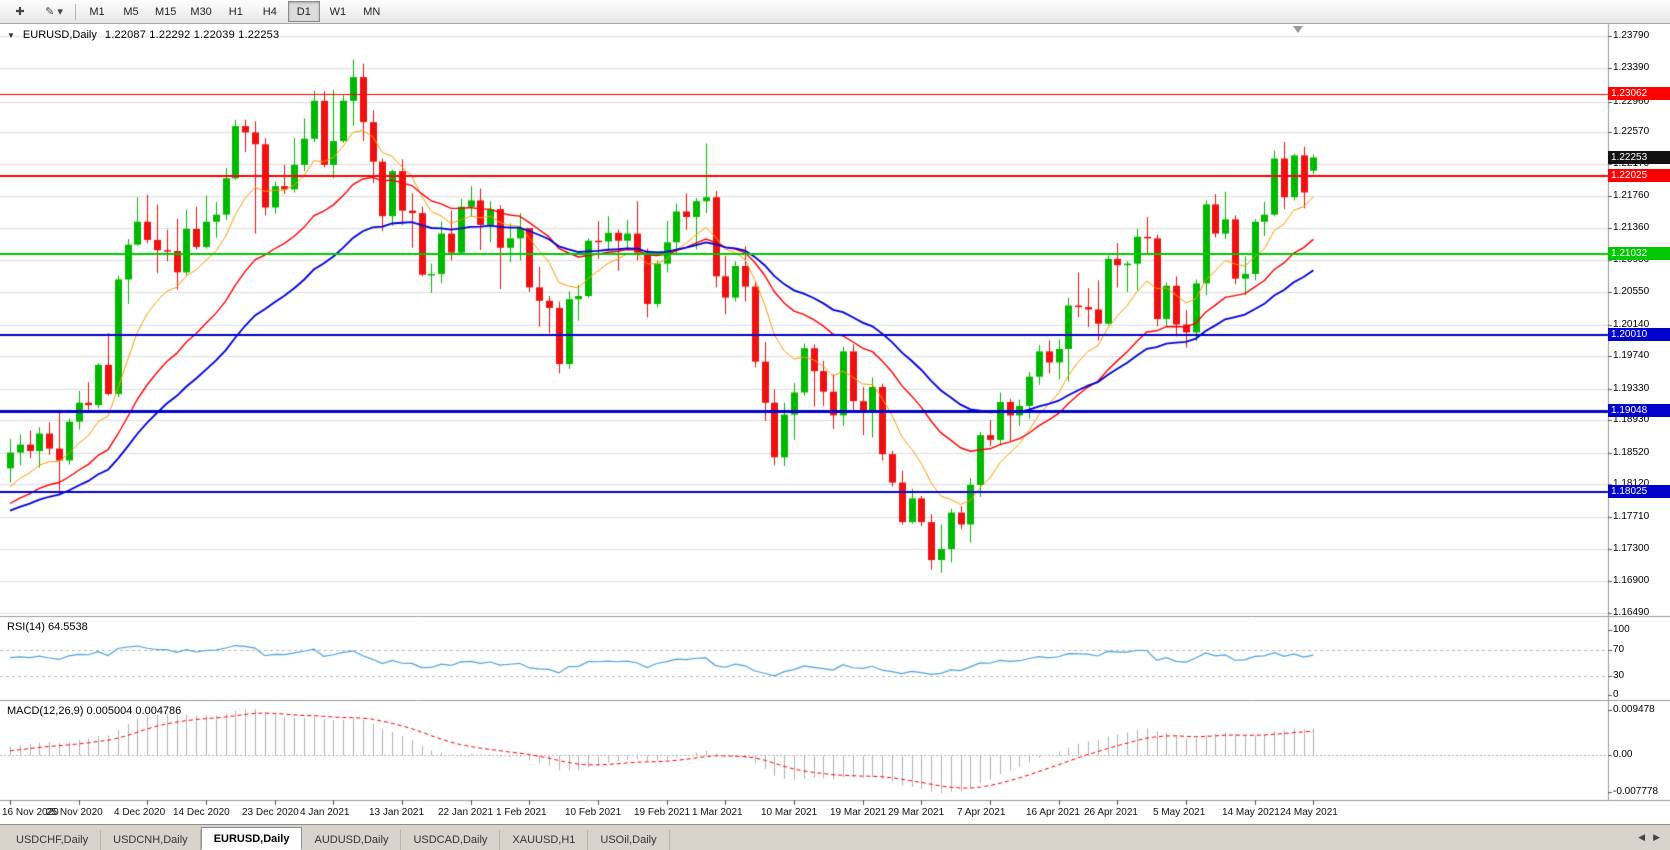 The width and height of the screenshot is (1670, 850). I want to click on symbol-dropdown-arrow: ▼, so click(11, 35).